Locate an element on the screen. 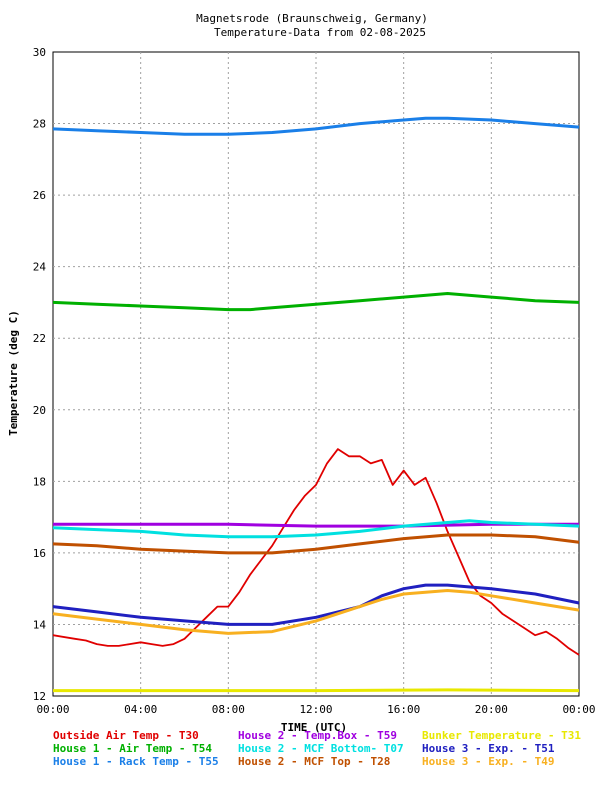 This screenshot has width=600, height=800. y-tick-label: 20 is located at coordinates (39, 410).